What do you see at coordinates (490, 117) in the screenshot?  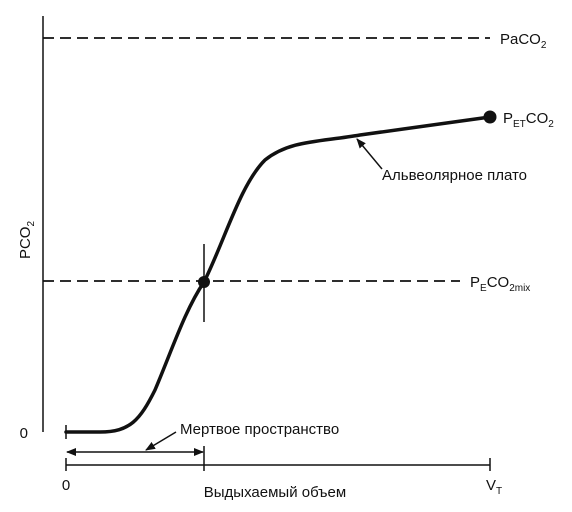 I see `curve-end-marker` at bounding box center [490, 117].